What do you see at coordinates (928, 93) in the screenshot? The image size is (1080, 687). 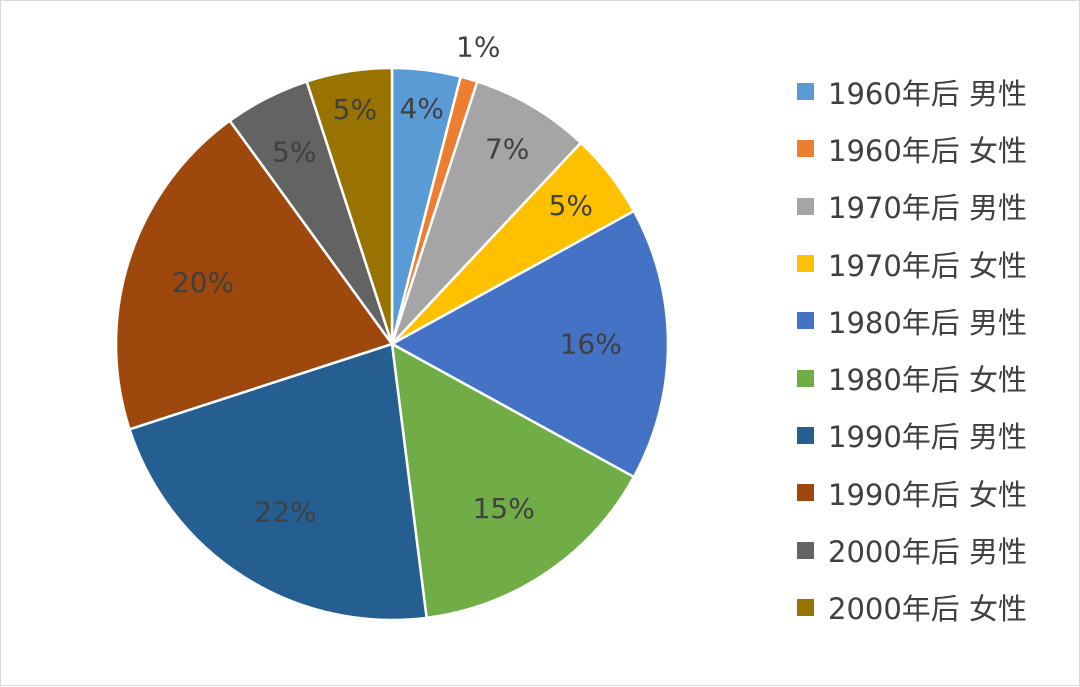 I see `legend-label: 1960年后 男性` at bounding box center [928, 93].